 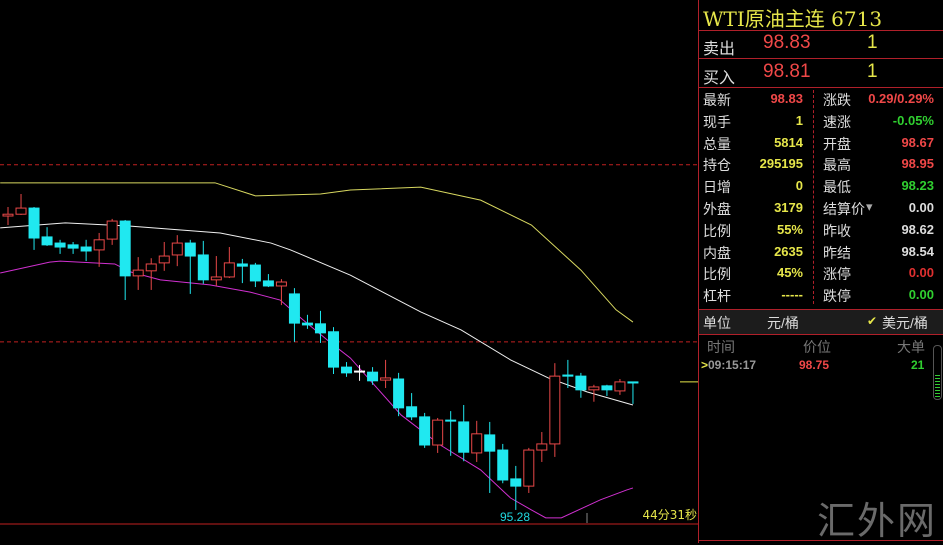 What do you see at coordinates (913, 120) in the screenshot?
I see `stat-value: -0.05%` at bounding box center [913, 120].